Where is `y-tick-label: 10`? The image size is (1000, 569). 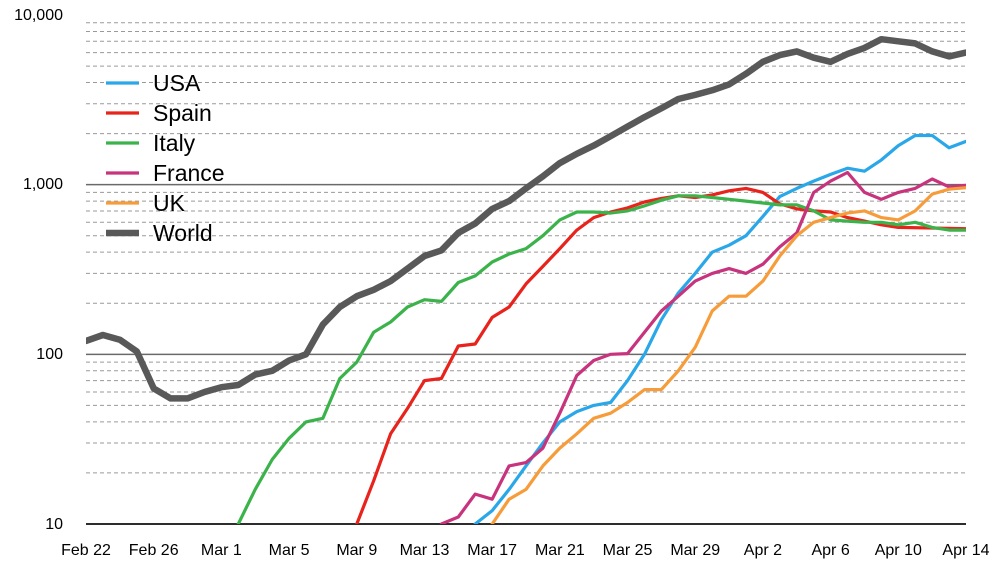 y-tick-label: 10 is located at coordinates (54, 524).